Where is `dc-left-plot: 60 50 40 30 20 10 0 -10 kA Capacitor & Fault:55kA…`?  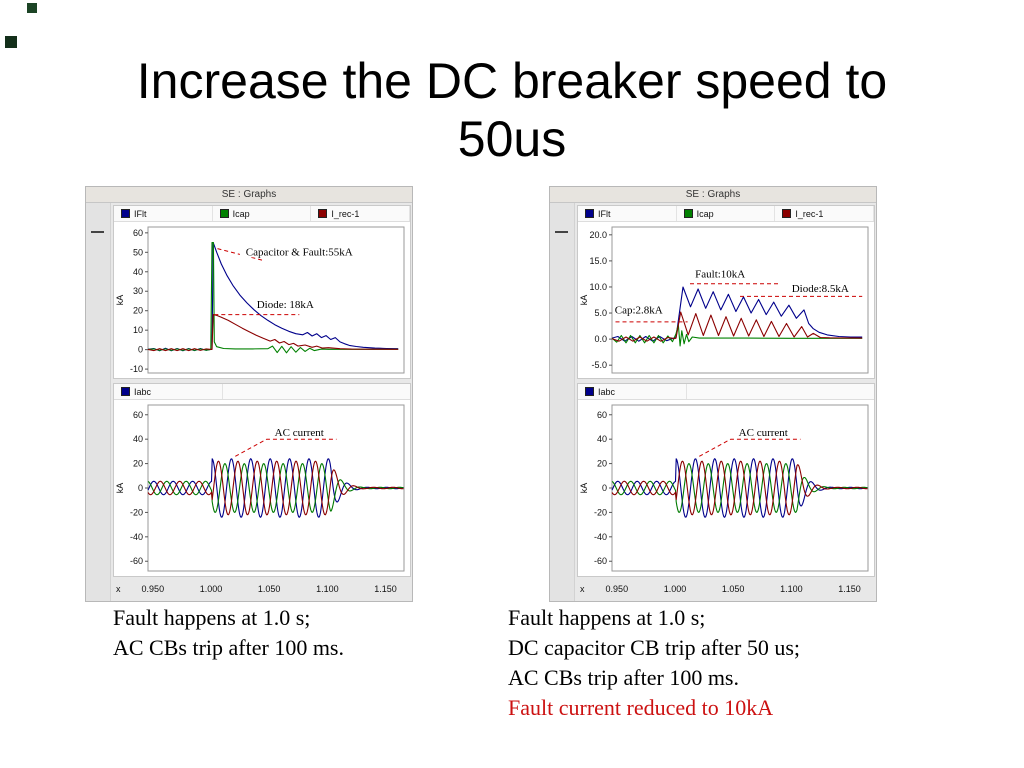 dc-left-plot: 60 50 40 30 20 10 0 -10 kA Capacitor & Fault:55kA… is located at coordinates (260, 300).